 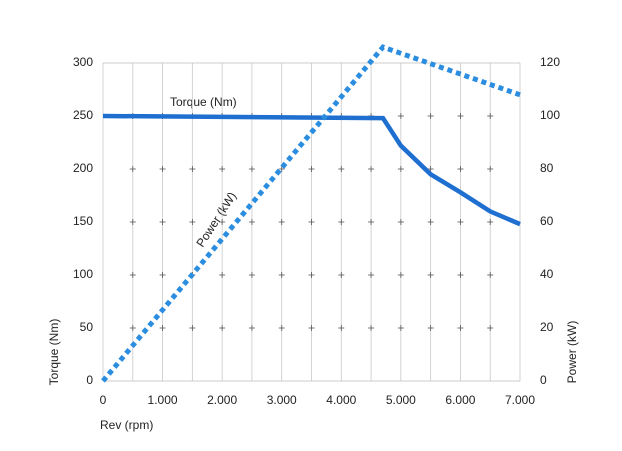 What do you see at coordinates (54, 352) in the screenshot?
I see `y-axis-title: Torque (Nm)` at bounding box center [54, 352].